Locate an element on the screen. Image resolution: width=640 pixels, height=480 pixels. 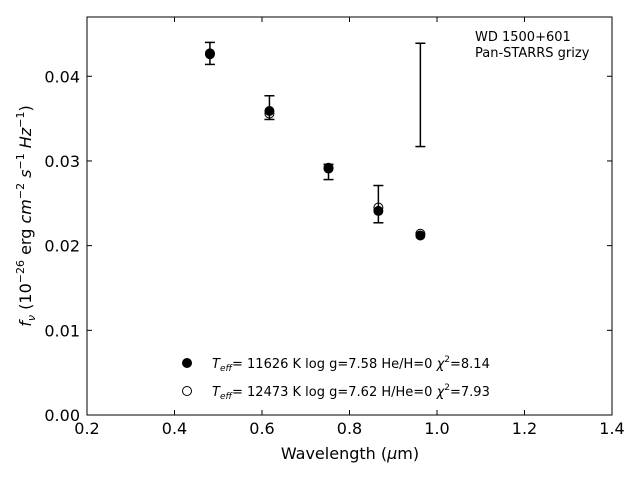
legend-marker-open is located at coordinates (187, 391).